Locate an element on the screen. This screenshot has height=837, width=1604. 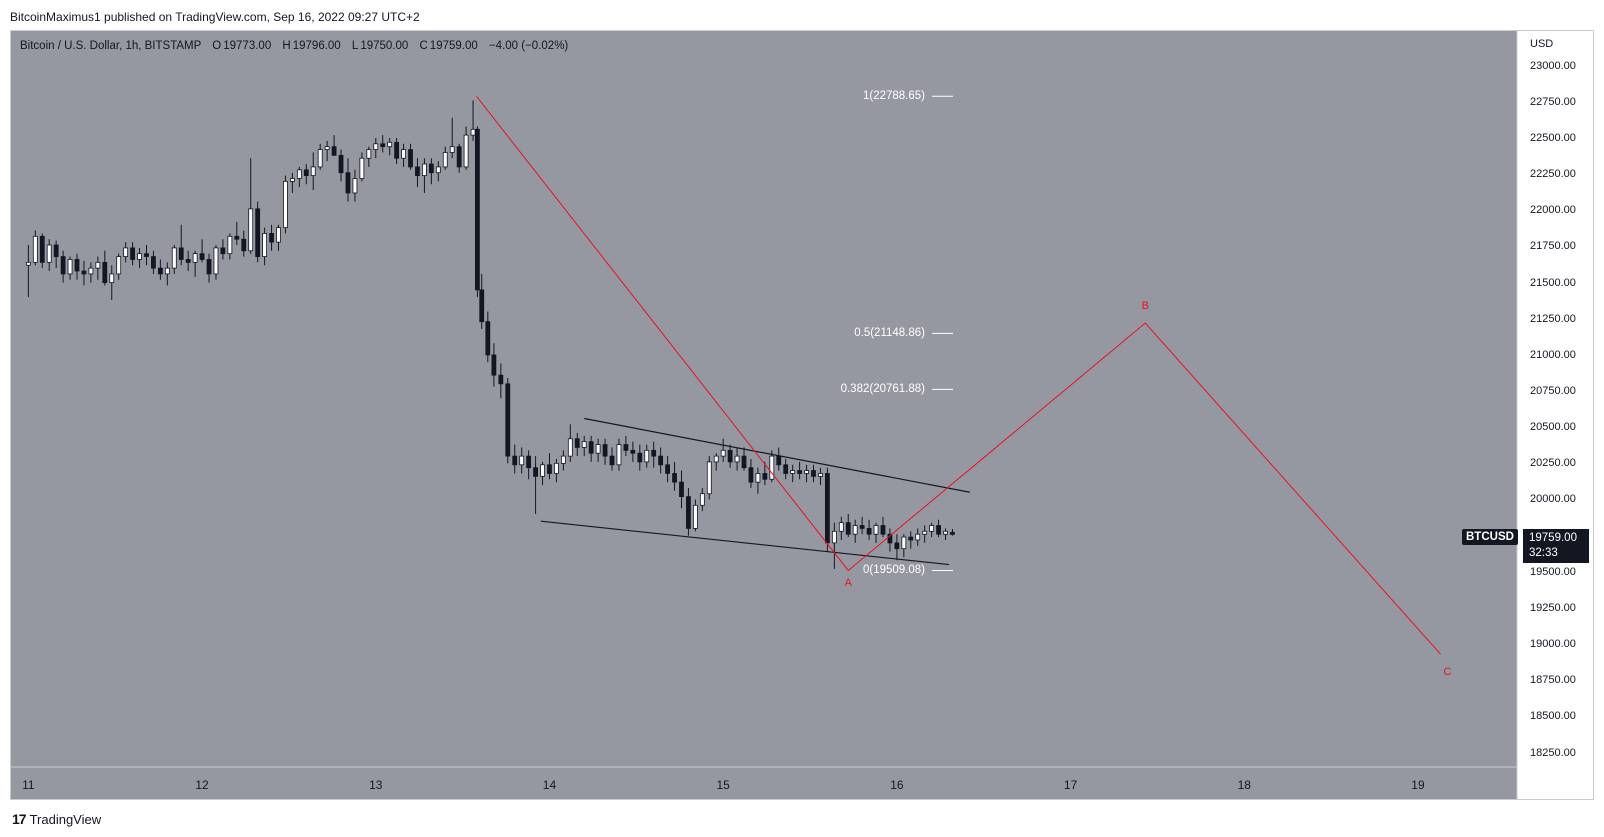
time-tick-label: 18 is located at coordinates (1244, 785).